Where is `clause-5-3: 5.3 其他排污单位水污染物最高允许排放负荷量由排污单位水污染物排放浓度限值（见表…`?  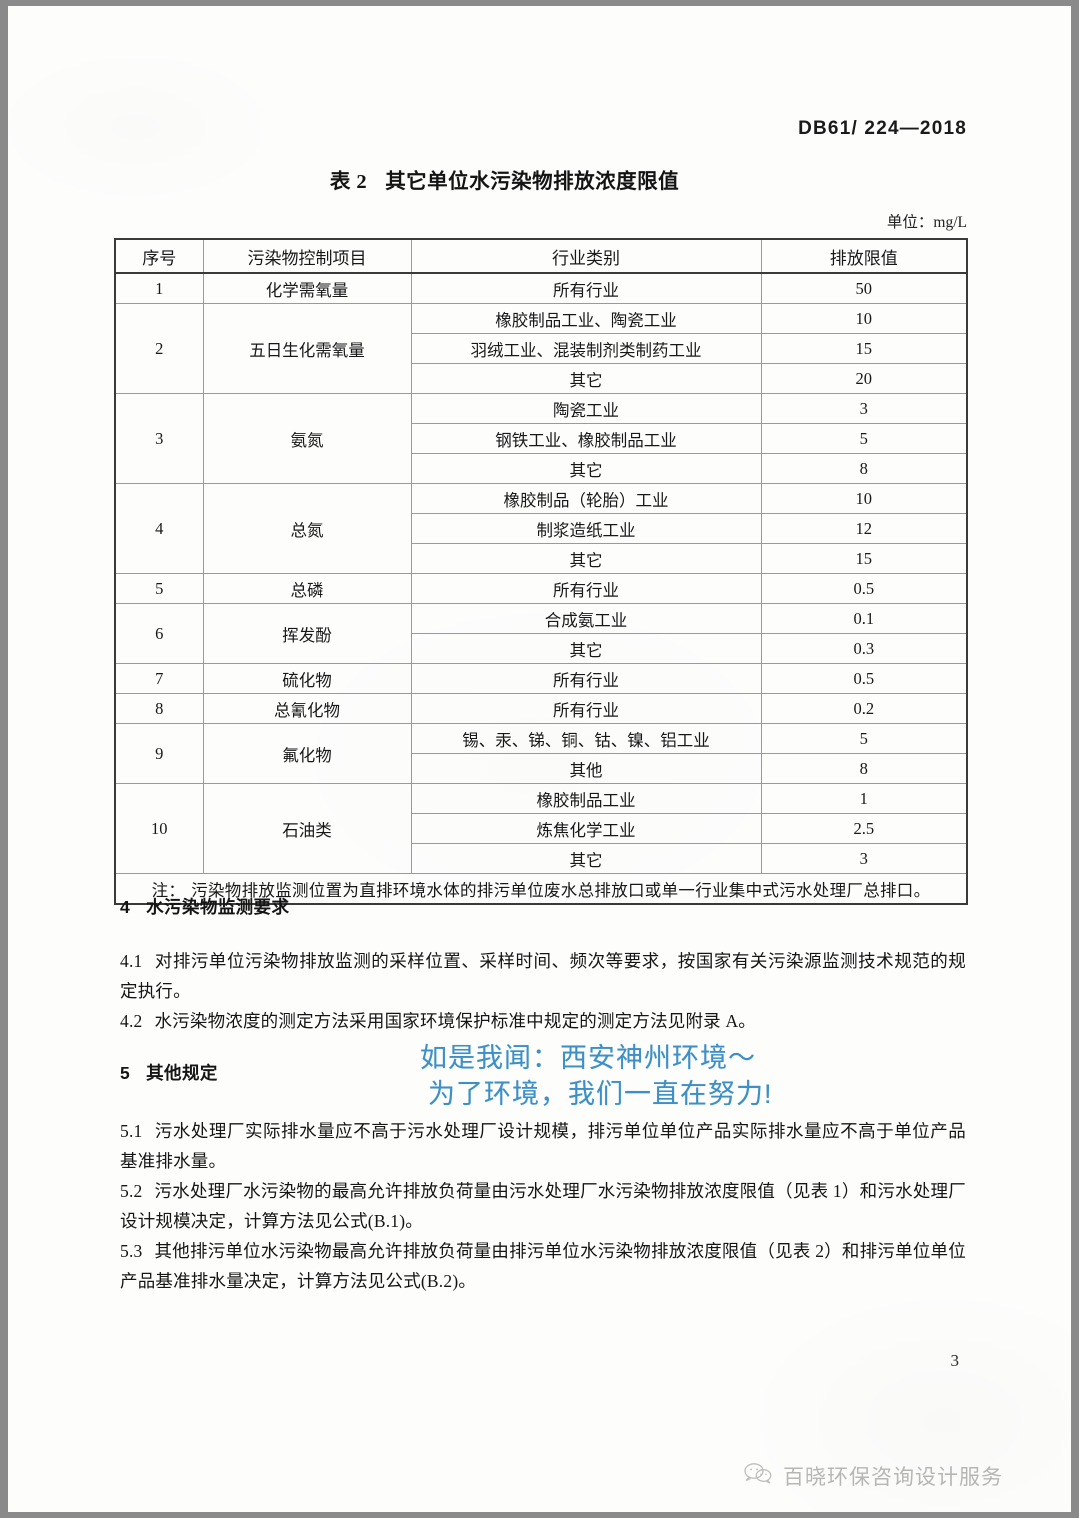
clause-5-3: 5.3 其他排污单位水污染物最高允许排放负荷量由排污单位水污染物排放浓度限值（见表… is located at coordinates (543, 1266).